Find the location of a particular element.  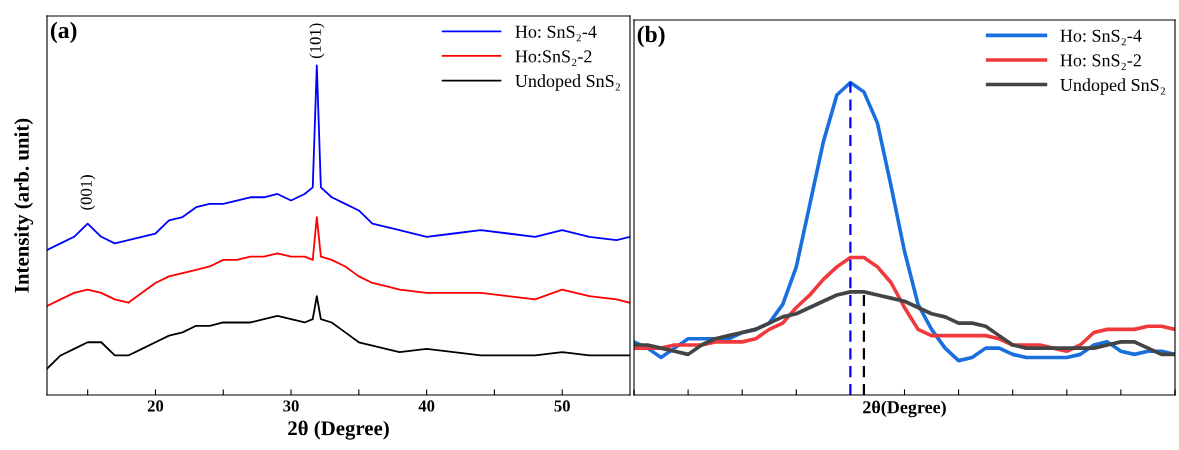

y-axis-title: Intensity (arb. unit) is located at coordinates (24, 205).